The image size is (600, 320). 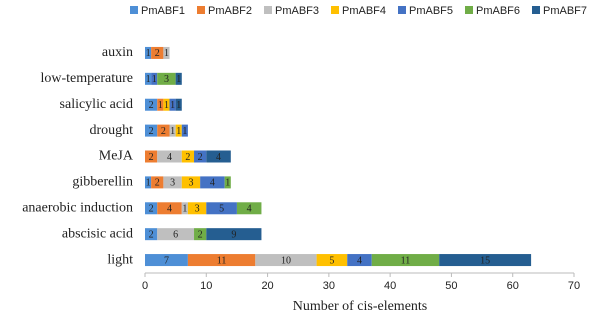 What do you see at coordinates (145, 286) in the screenshot?
I see `x-tick-label: 0` at bounding box center [145, 286].